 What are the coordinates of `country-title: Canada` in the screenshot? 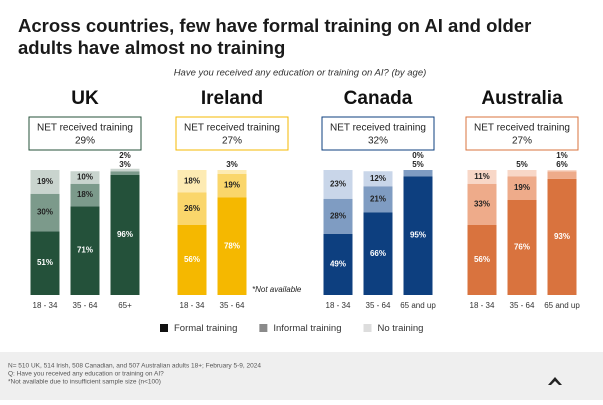 It's located at (378, 98).